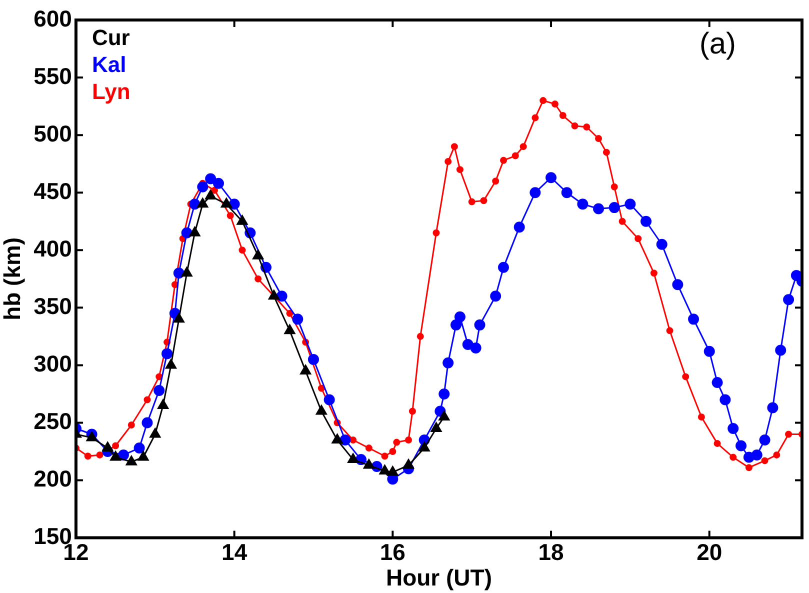 The height and width of the screenshot is (593, 809). Describe the element at coordinates (53, 133) in the screenshot. I see `y-tick-label: 500` at that location.